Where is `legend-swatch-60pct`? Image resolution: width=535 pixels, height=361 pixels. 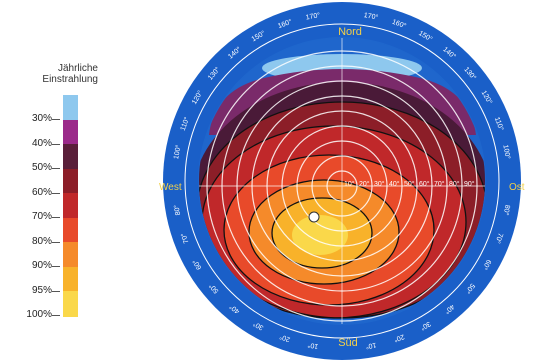 legend-swatch-60pct is located at coordinates (70, 181).